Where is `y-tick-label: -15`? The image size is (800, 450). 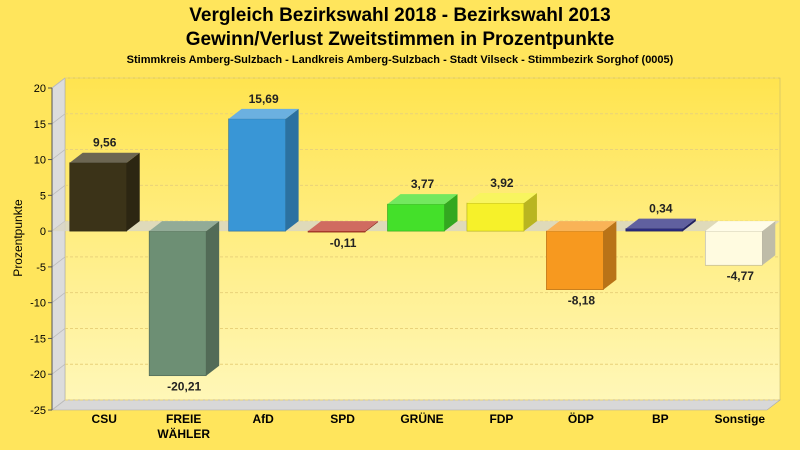
y-tick-label: -15 is located at coordinates (38, 339).